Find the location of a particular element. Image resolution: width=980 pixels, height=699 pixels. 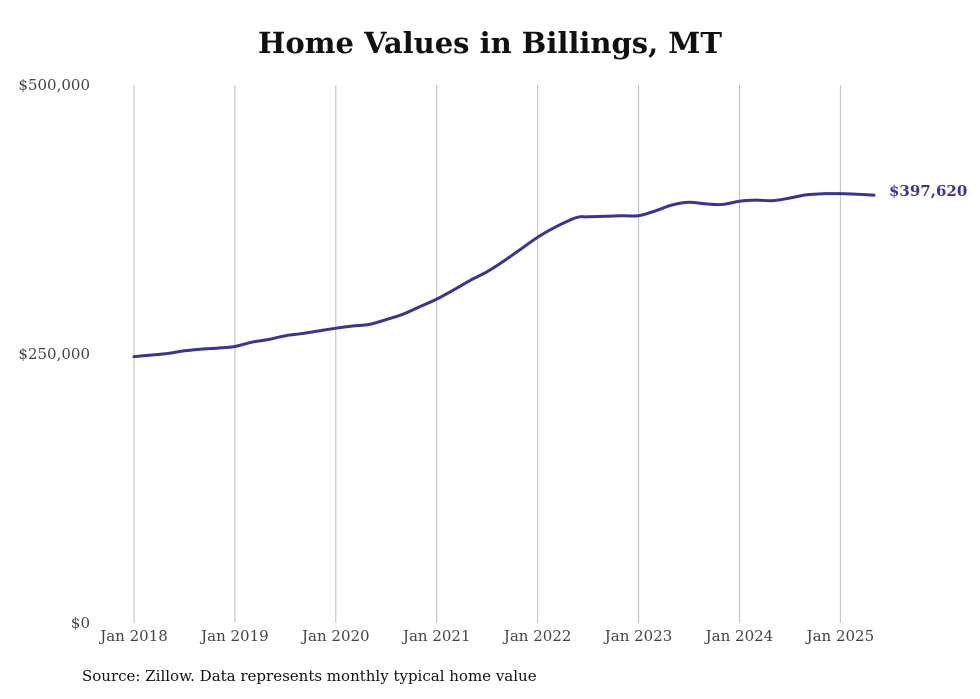

y-axis-tick-labels: $0 $250,000 $500,000 is located at coordinates (54, 354).